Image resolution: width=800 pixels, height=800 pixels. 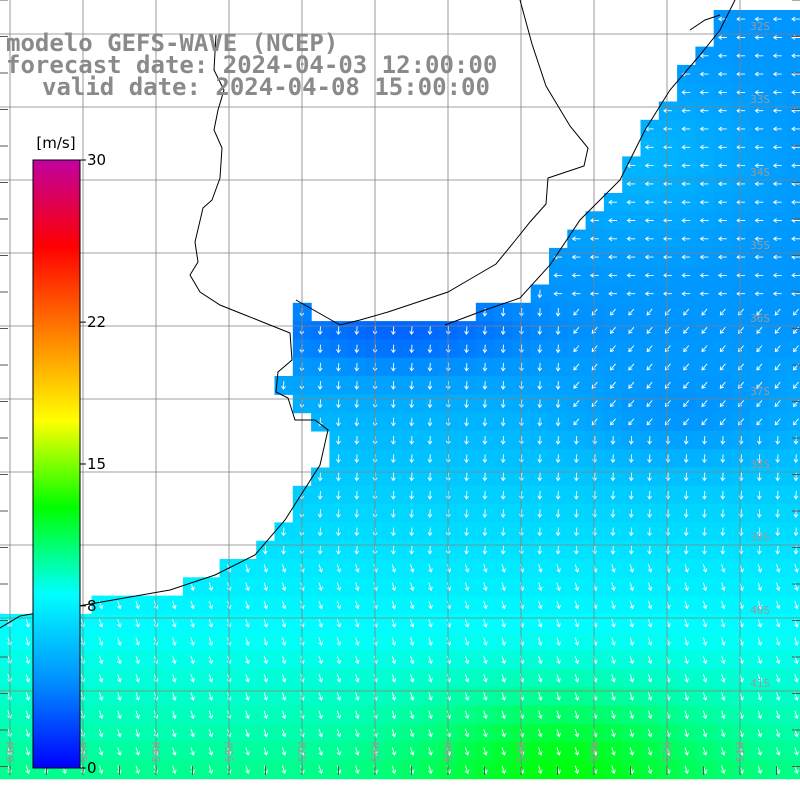 I want to click on lon-label: 57W, so click(x=302, y=752).